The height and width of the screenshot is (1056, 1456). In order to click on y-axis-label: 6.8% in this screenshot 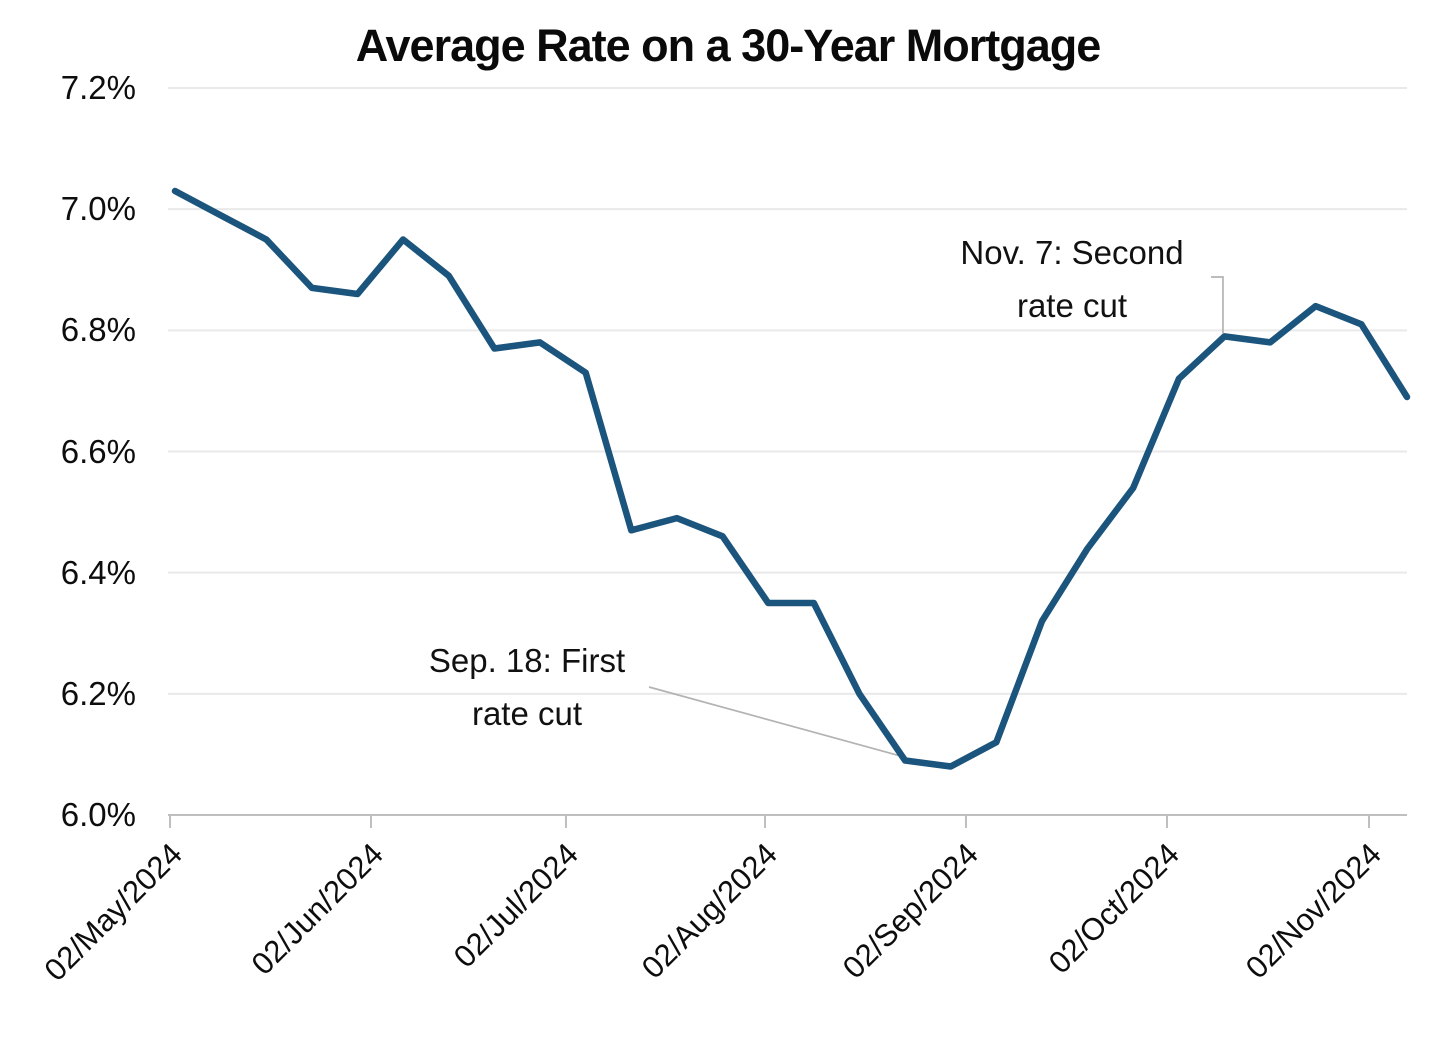, I will do `click(98, 330)`.